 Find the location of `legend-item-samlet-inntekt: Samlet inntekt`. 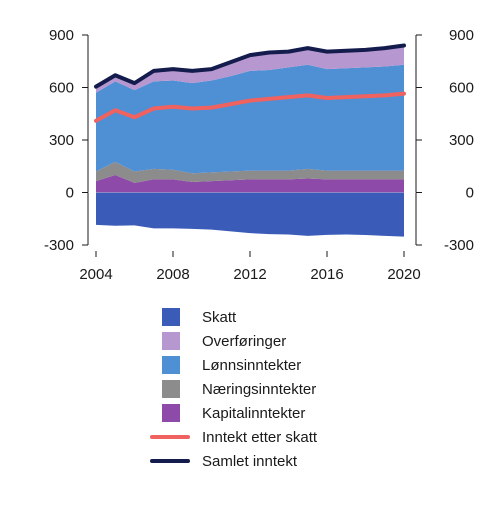

legend-item-samlet-inntekt: Samlet inntekt is located at coordinates (224, 461).